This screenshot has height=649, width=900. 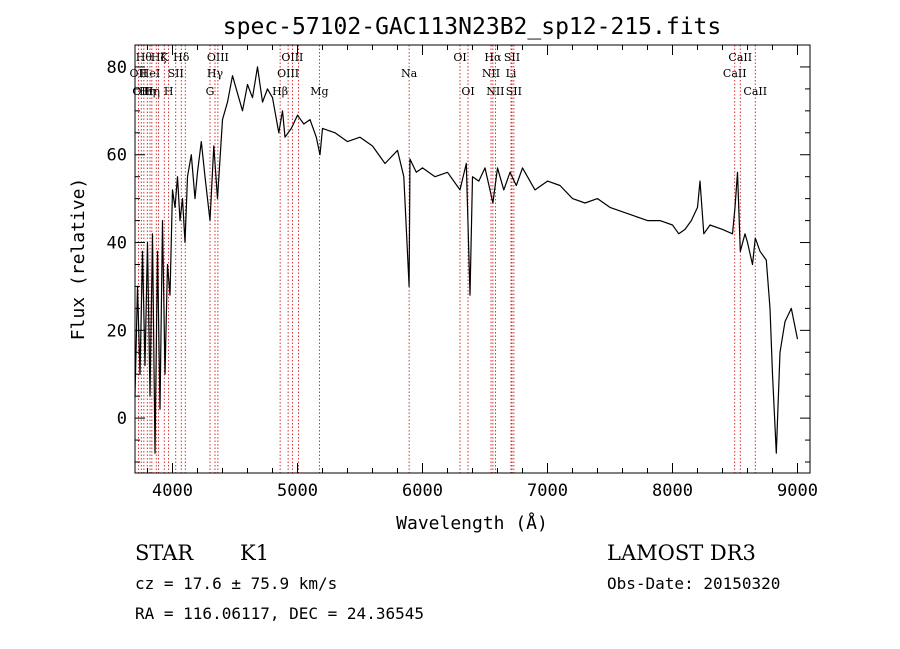 What do you see at coordinates (693, 583) in the screenshot?
I see `obs-date: Obs-Date: 20150320` at bounding box center [693, 583].